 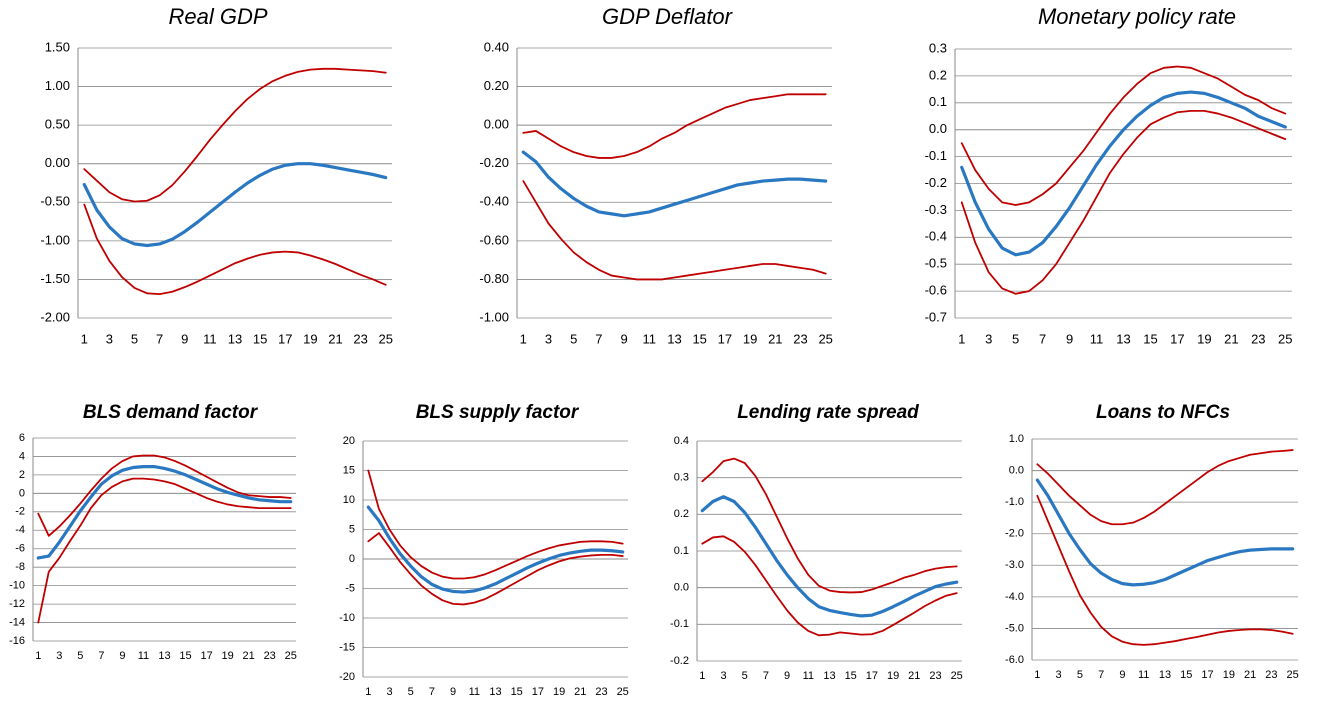 I want to click on y-tick-label: -4, so click(x=20, y=530).